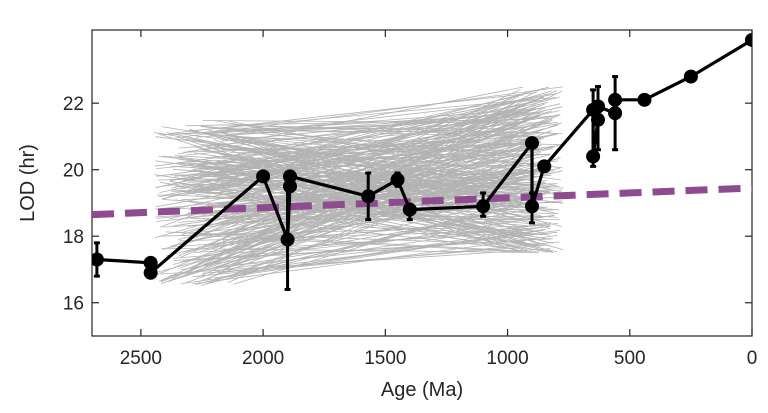 Image resolution: width=768 pixels, height=413 pixels. What do you see at coordinates (73, 304) in the screenshot?
I see `y-tick-label: 16` at bounding box center [73, 304].